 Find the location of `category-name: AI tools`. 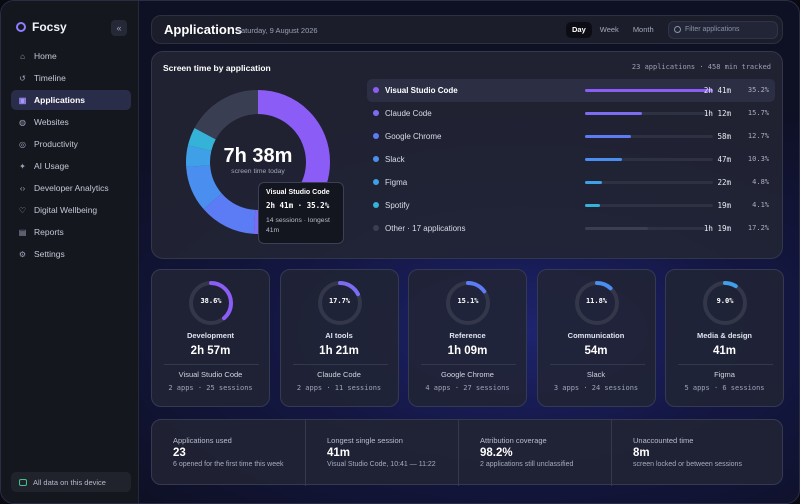

category-name: AI tools is located at coordinates (339, 335).